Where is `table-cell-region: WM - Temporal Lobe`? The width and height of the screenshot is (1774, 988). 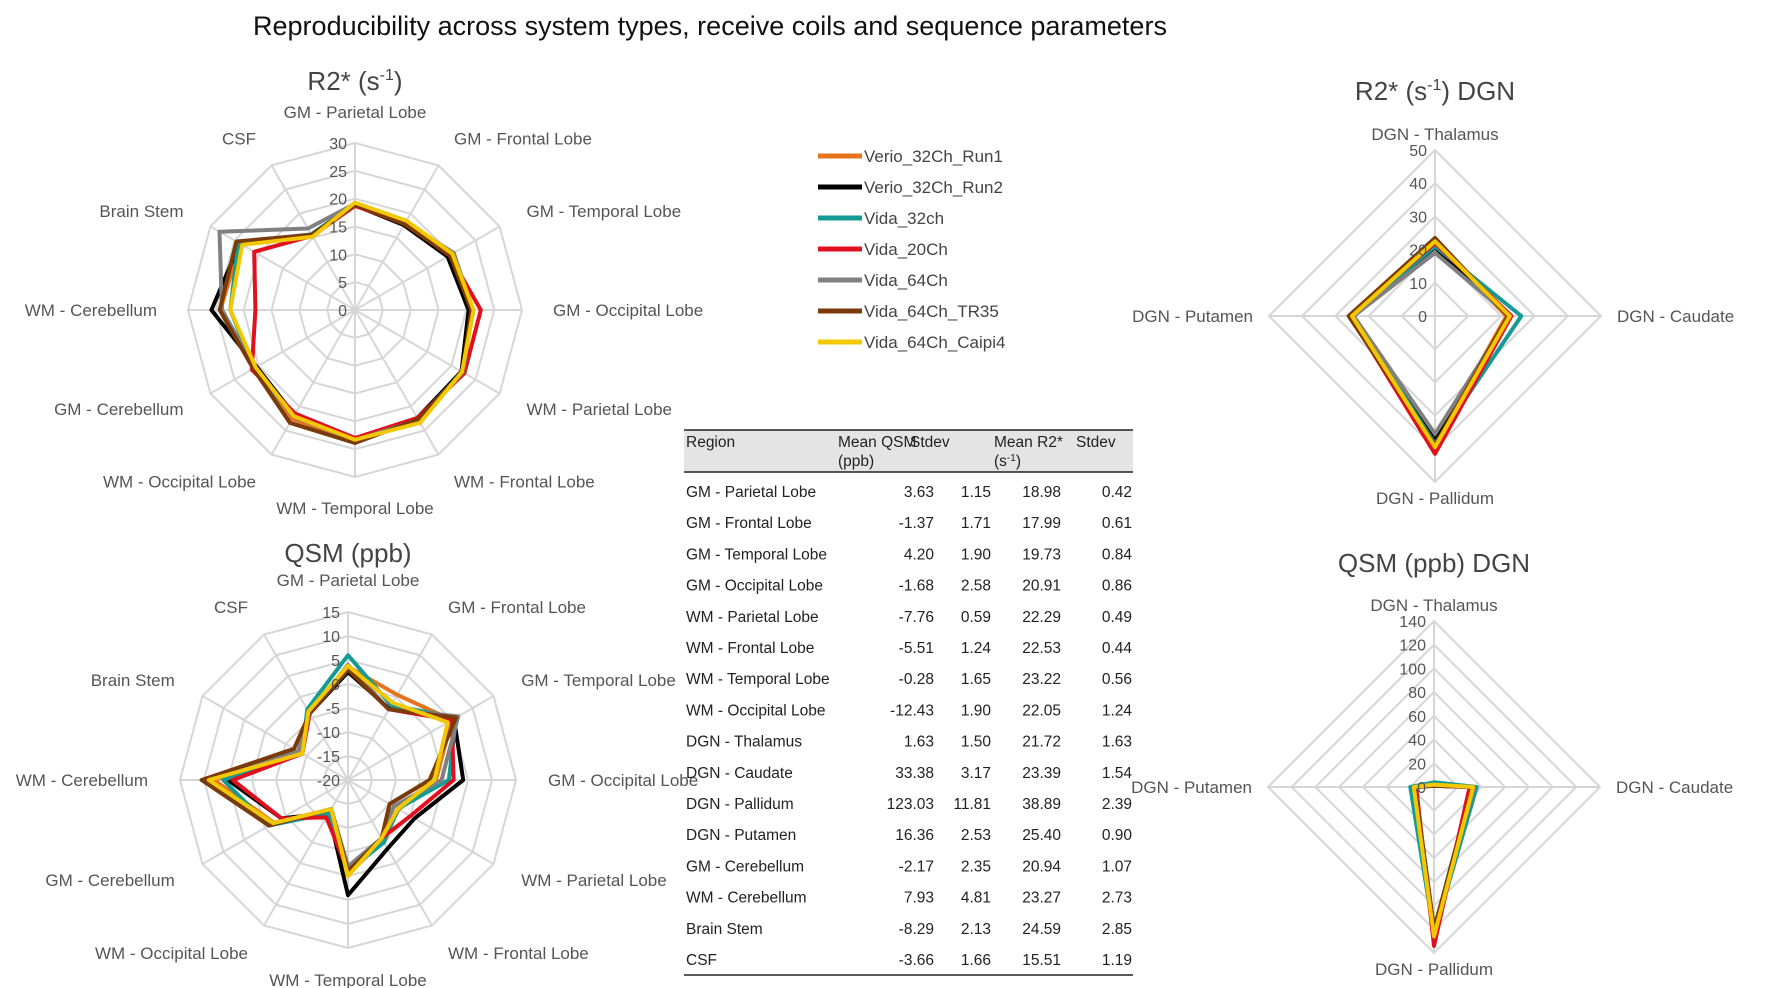
table-cell-region: WM - Temporal Lobe is located at coordinates (758, 679).